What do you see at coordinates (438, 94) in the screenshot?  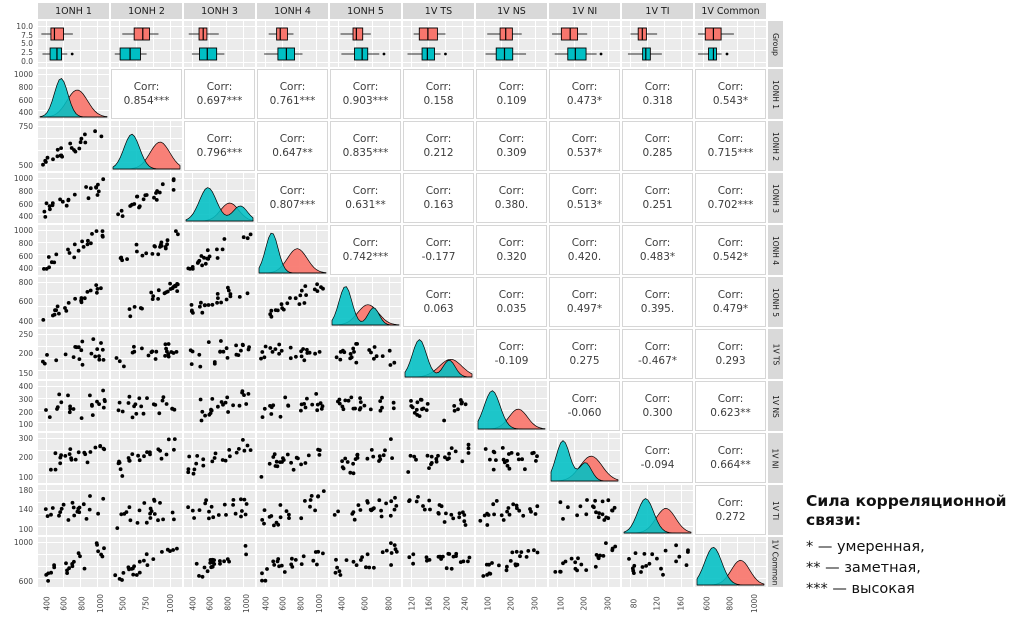 I see `corr-cell: Corr: 0.158` at bounding box center [438, 94].